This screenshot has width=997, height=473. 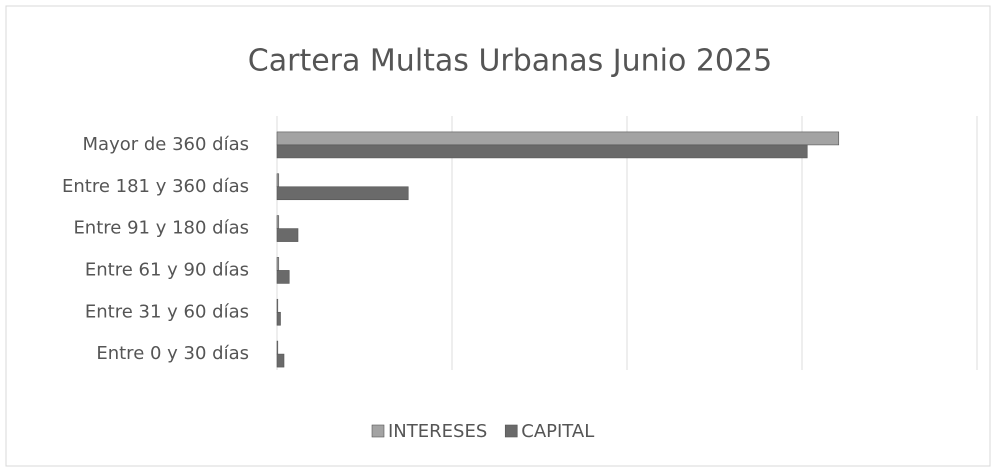 I want to click on y-tick-label: Entre 0 y 30 días, so click(x=172, y=353).